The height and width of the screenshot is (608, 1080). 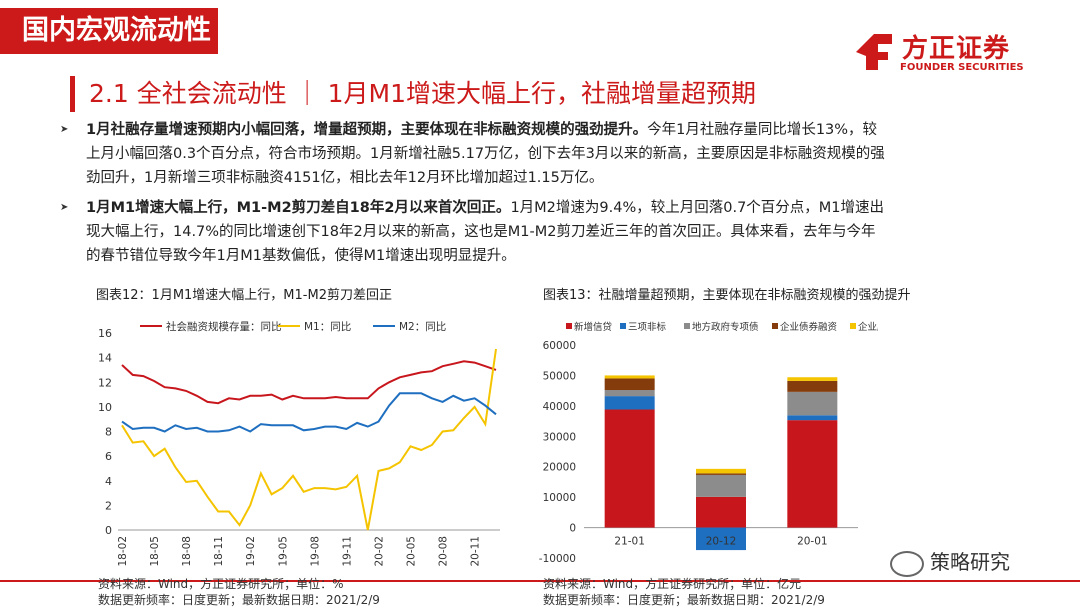 What do you see at coordinates (559, 346) in the screenshot?
I see `y-tick-label-60000: 60000` at bounding box center [559, 346].